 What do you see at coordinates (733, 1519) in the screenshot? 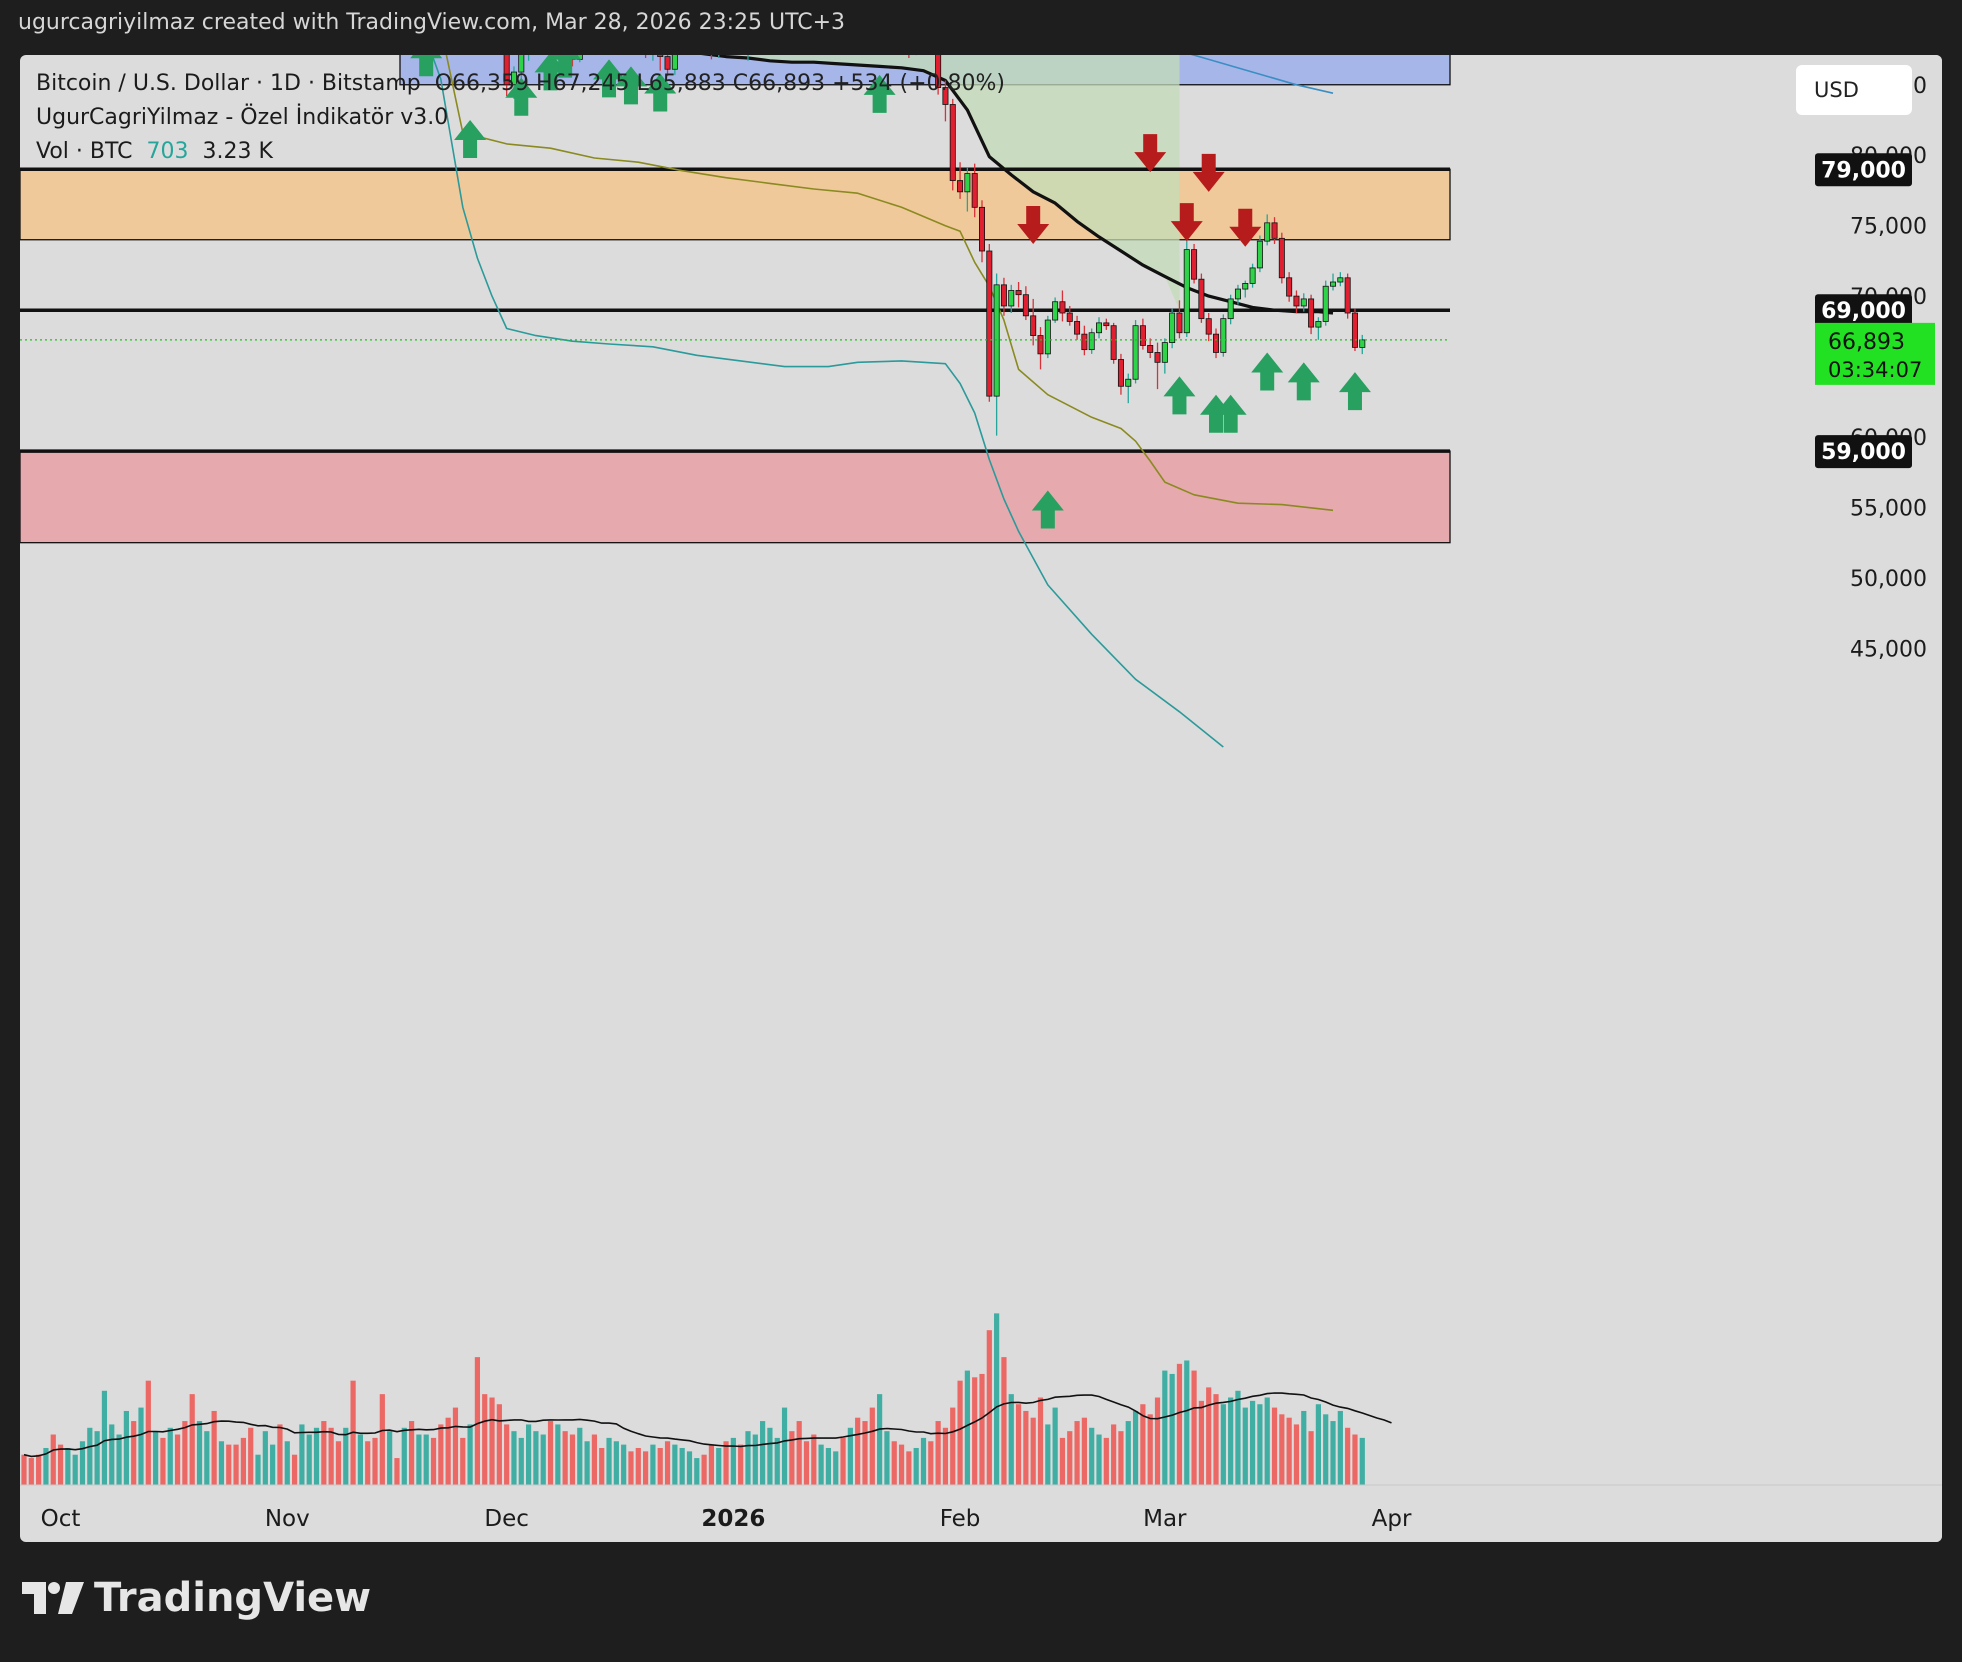
I see `x-tick-label: 2026` at bounding box center [733, 1519].